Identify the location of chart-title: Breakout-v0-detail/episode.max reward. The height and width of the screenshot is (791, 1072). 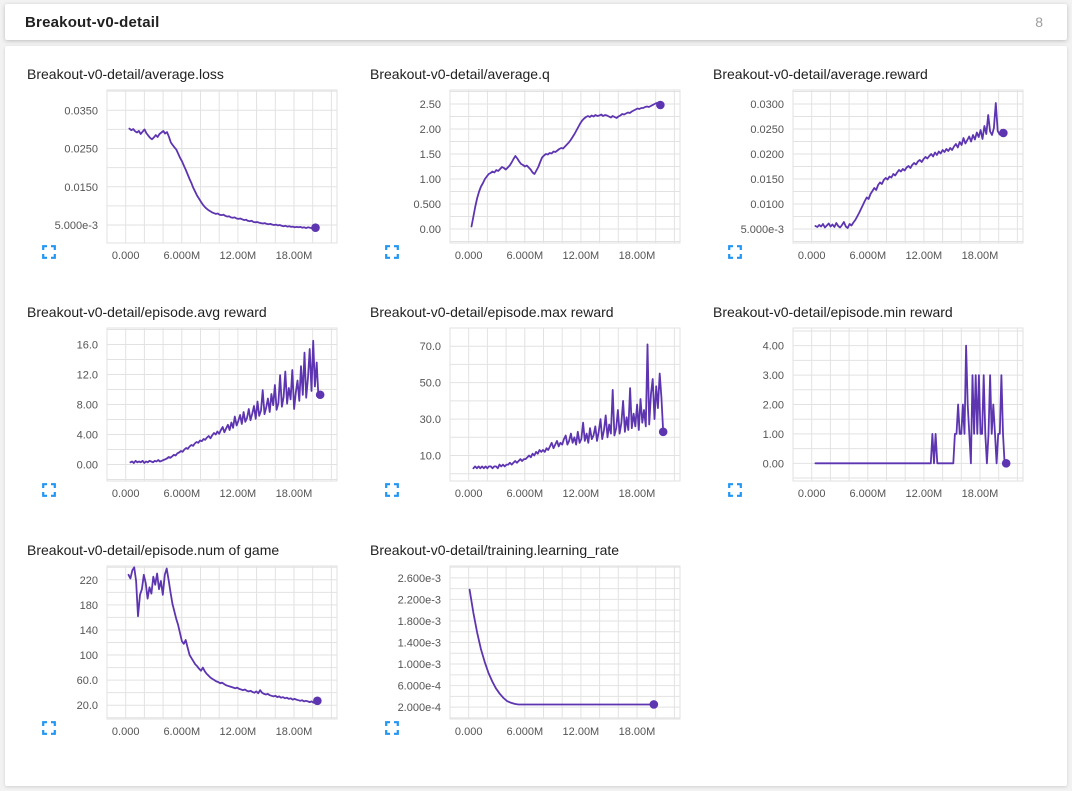
(492, 312).